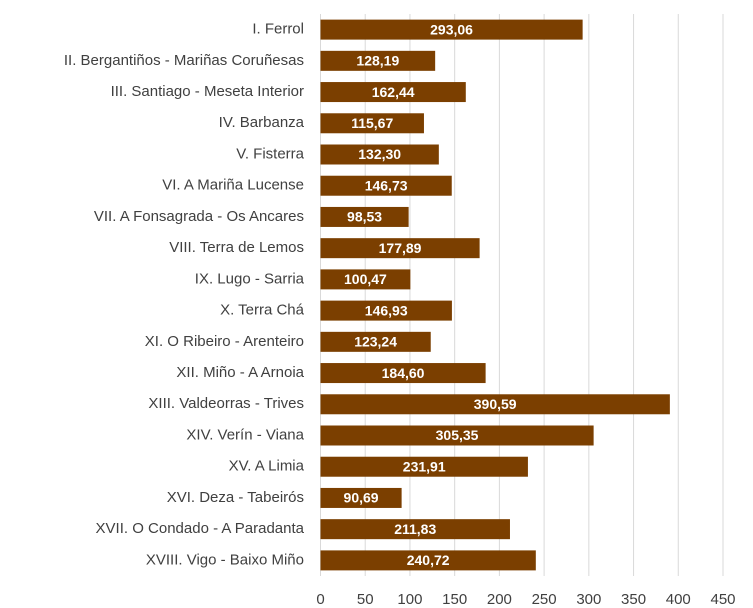 This screenshot has width=753, height=608. What do you see at coordinates (267, 466) in the screenshot?
I see `y-tick-label: XV. A Limia` at bounding box center [267, 466].